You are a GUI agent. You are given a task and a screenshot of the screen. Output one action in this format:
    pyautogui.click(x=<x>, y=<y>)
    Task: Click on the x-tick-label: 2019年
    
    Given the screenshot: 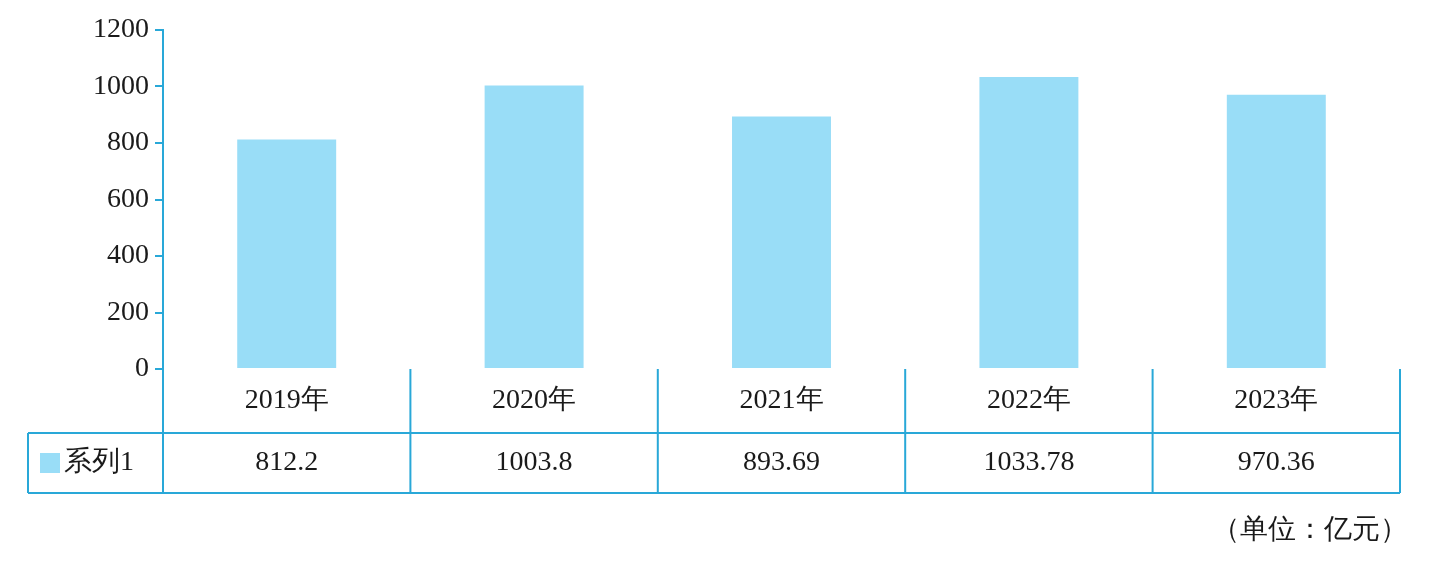 What is the action you would take?
    pyautogui.click(x=286, y=399)
    